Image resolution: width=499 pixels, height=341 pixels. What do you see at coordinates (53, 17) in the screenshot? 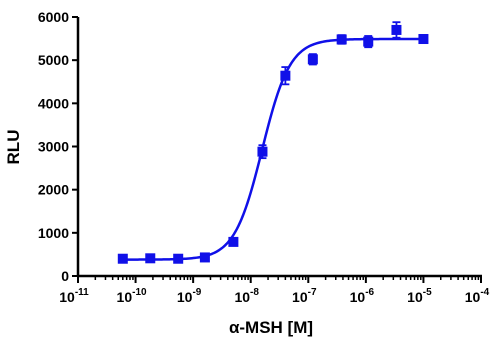
I see `y-tick-label: 6000` at bounding box center [53, 17].